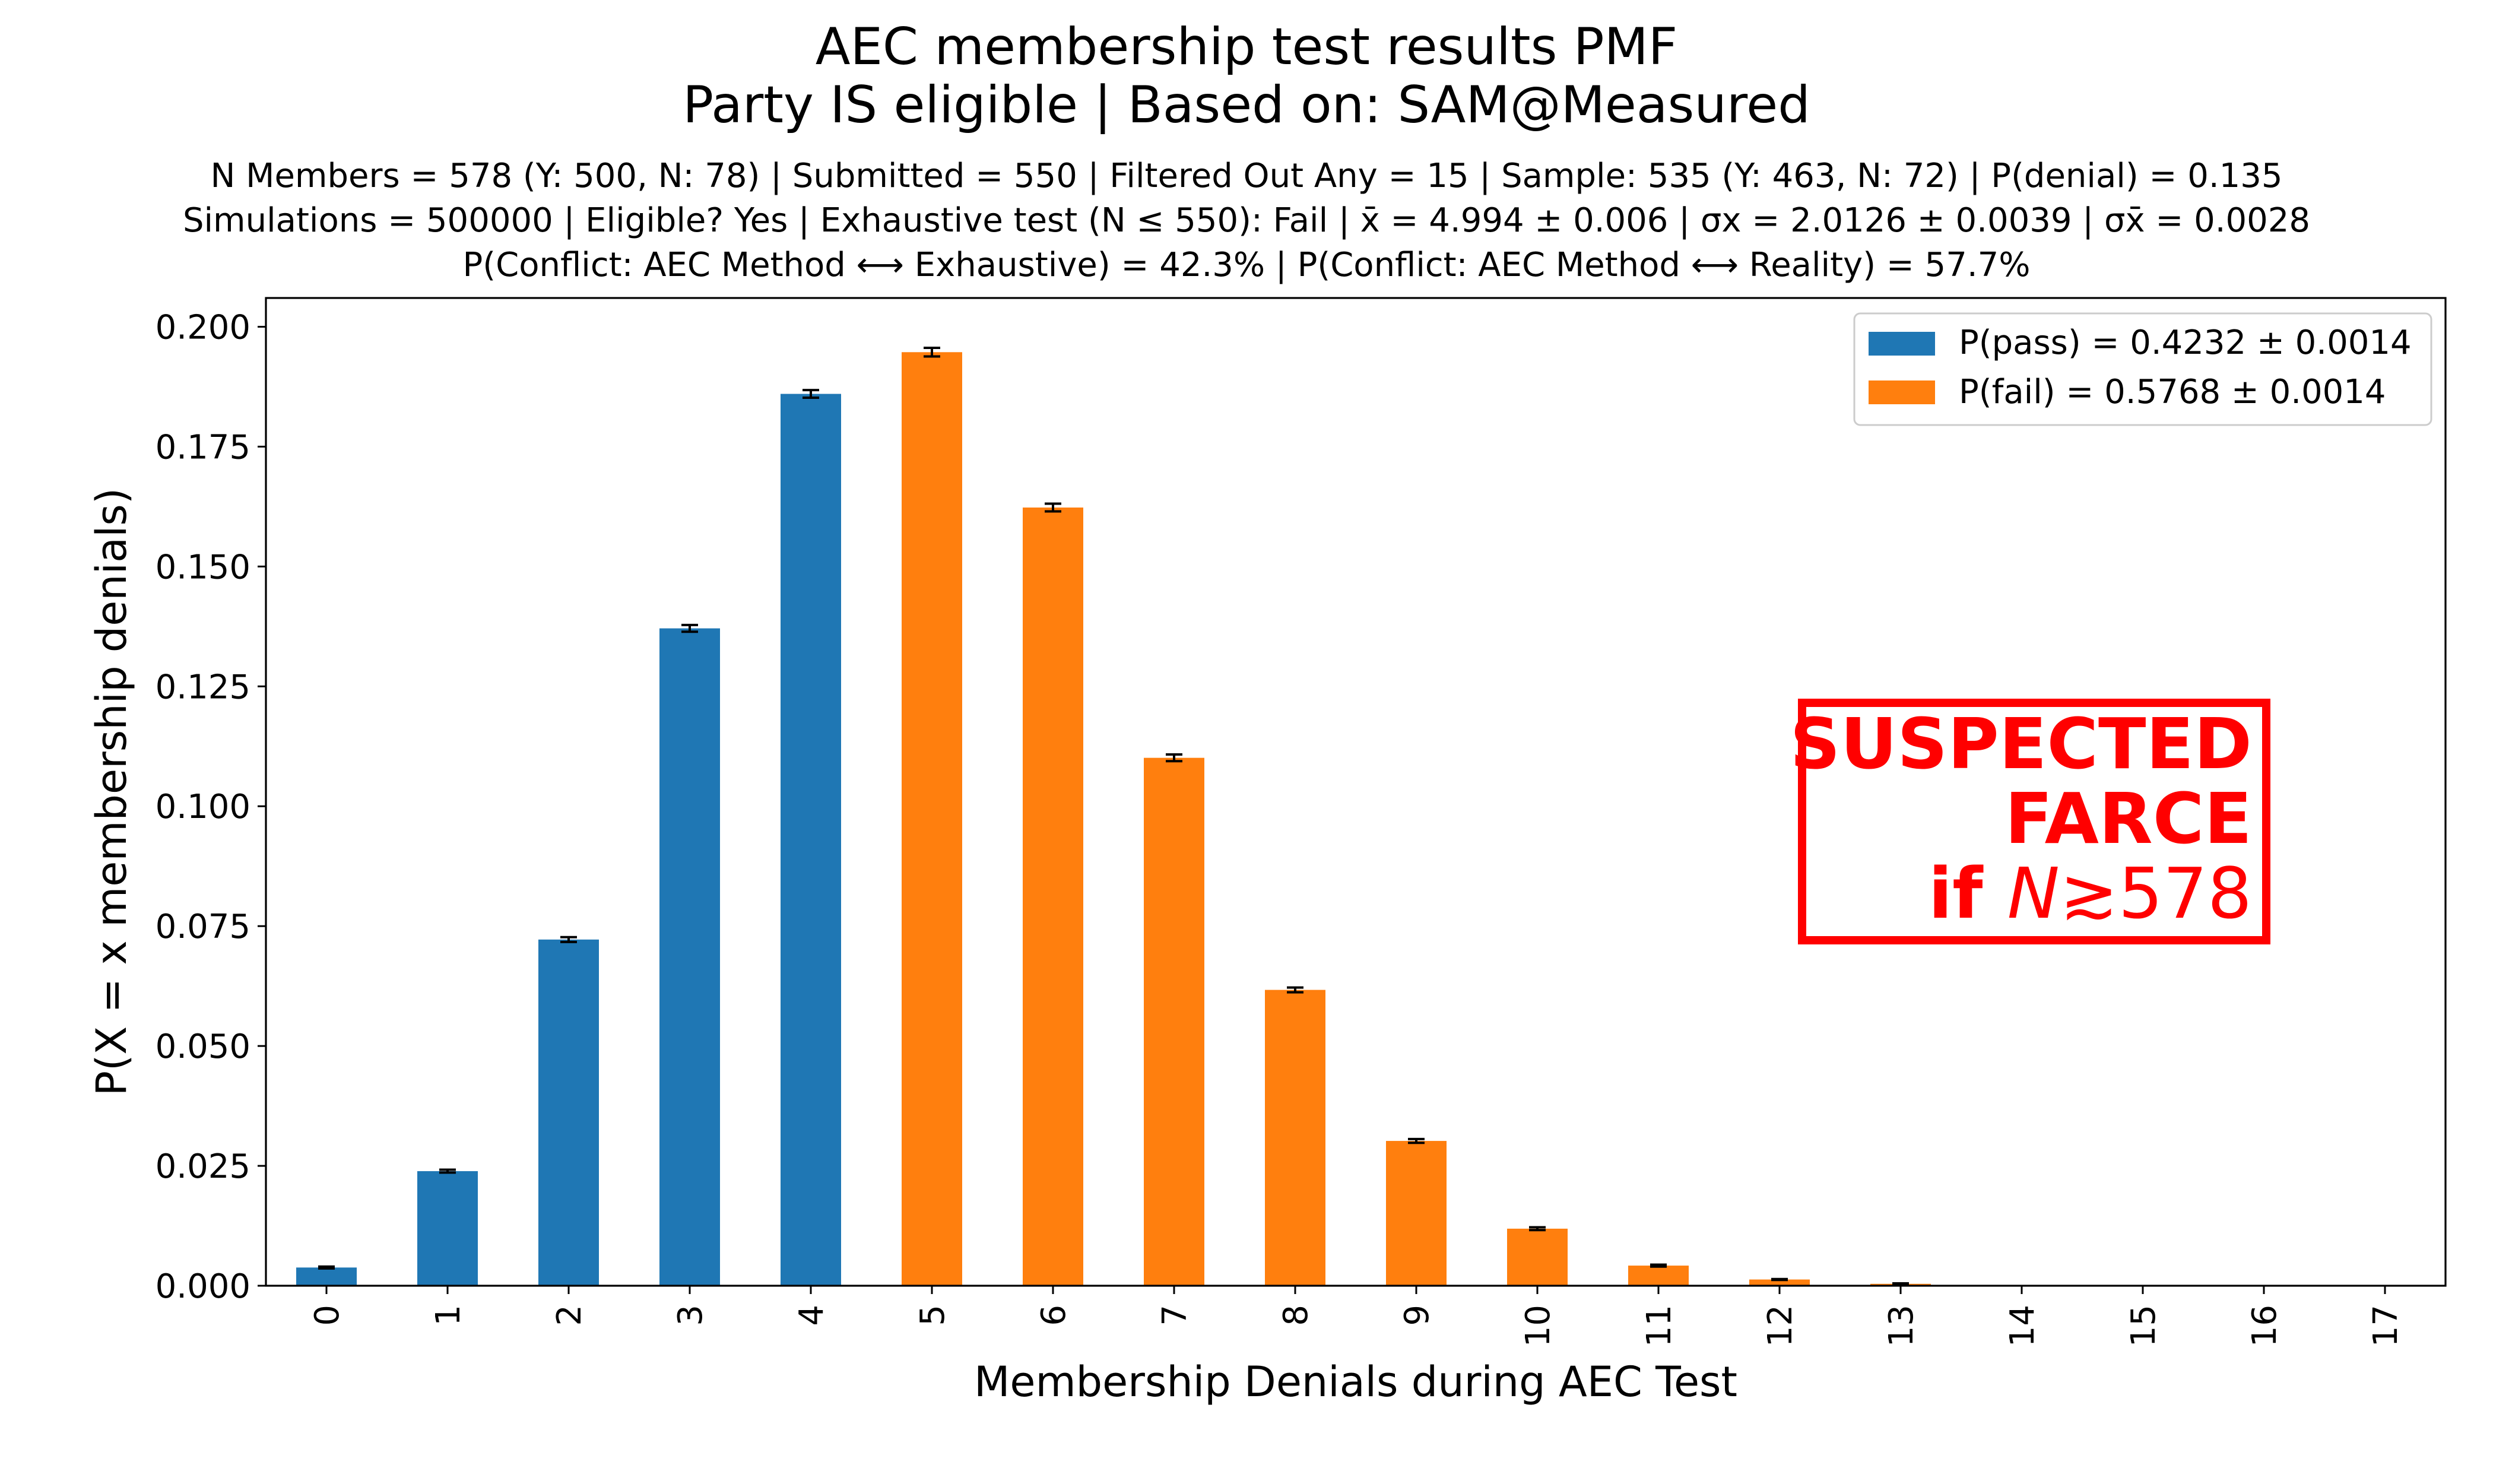 Image resolution: width=2493 pixels, height=1484 pixels. I want to click on x-ticks: 0 1 2 3 4 5 6 7 8 9 10 11 12 13 14 15 16 17, so click(1356, 1316).